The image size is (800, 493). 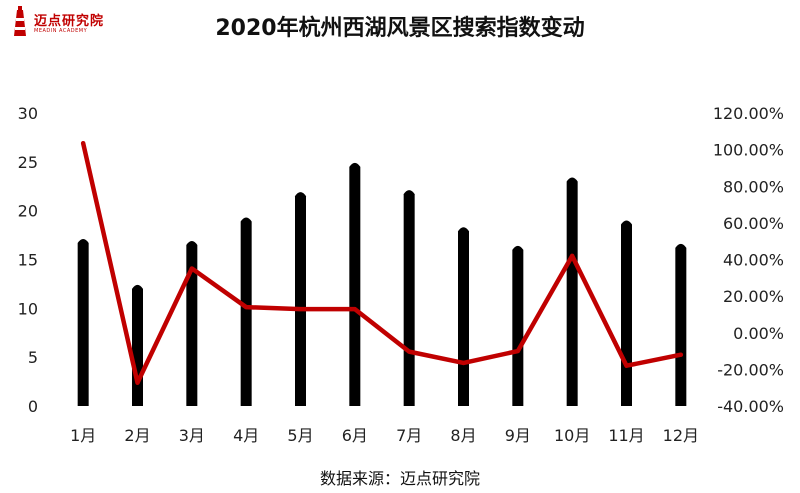 I want to click on y-right-tick-label: 0.00%, so click(x=758, y=333).